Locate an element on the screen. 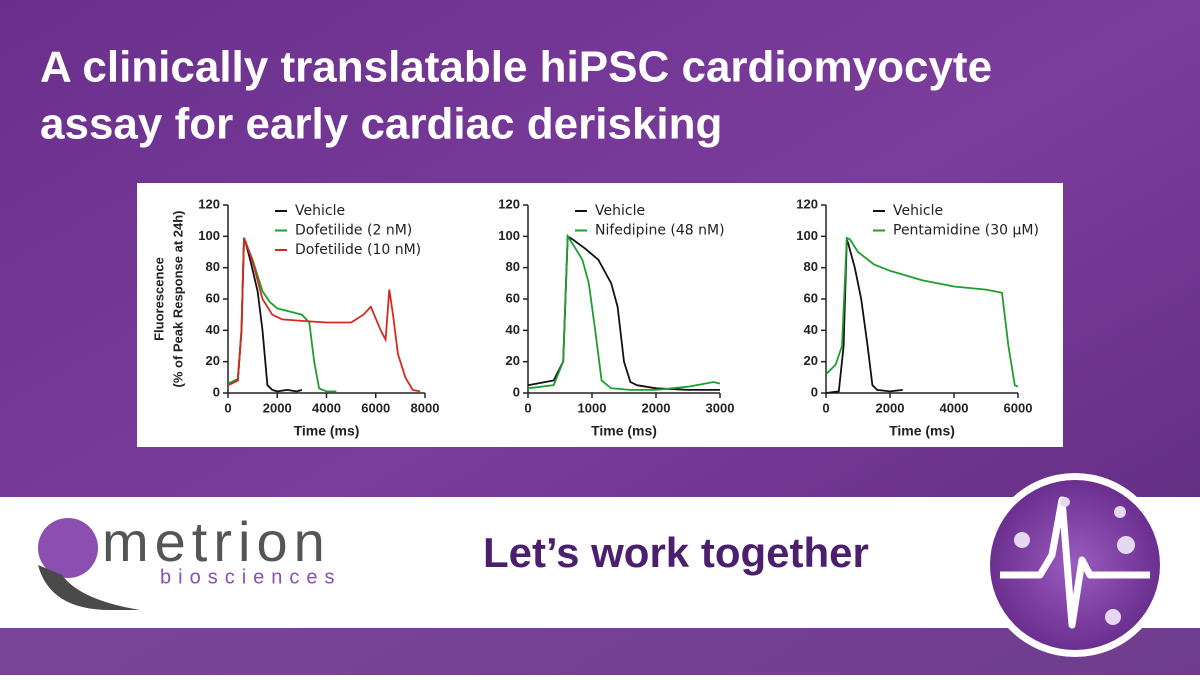 The image size is (1200, 680). x-tick-label: 3000 is located at coordinates (720, 407).